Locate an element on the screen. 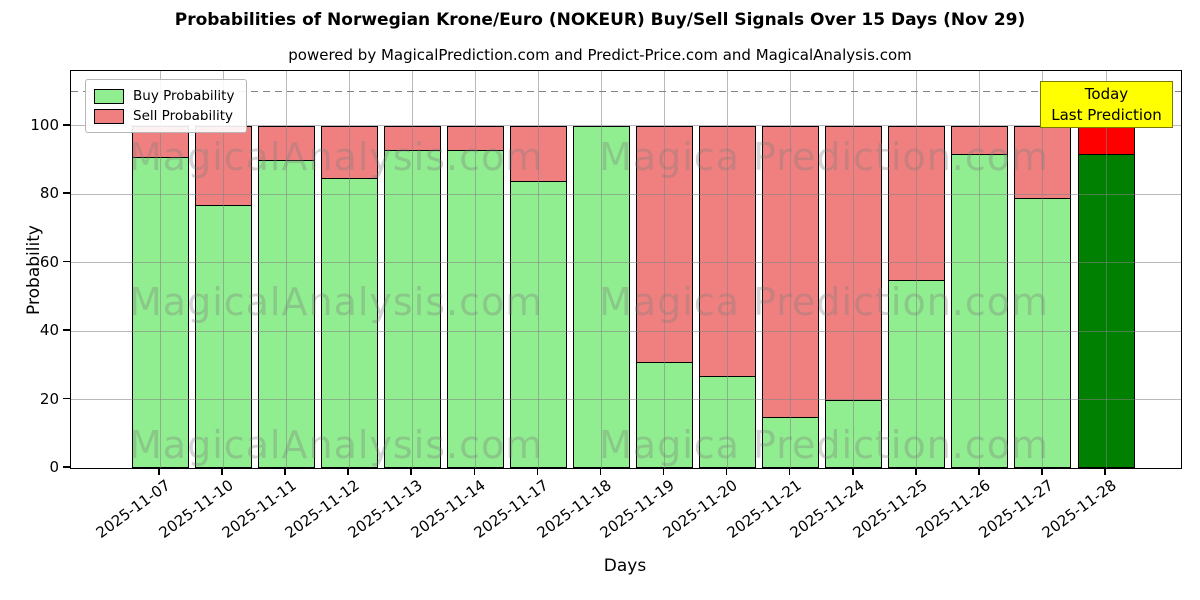 The image size is (1200, 600). x-axis-title: Days is located at coordinates (625, 566).